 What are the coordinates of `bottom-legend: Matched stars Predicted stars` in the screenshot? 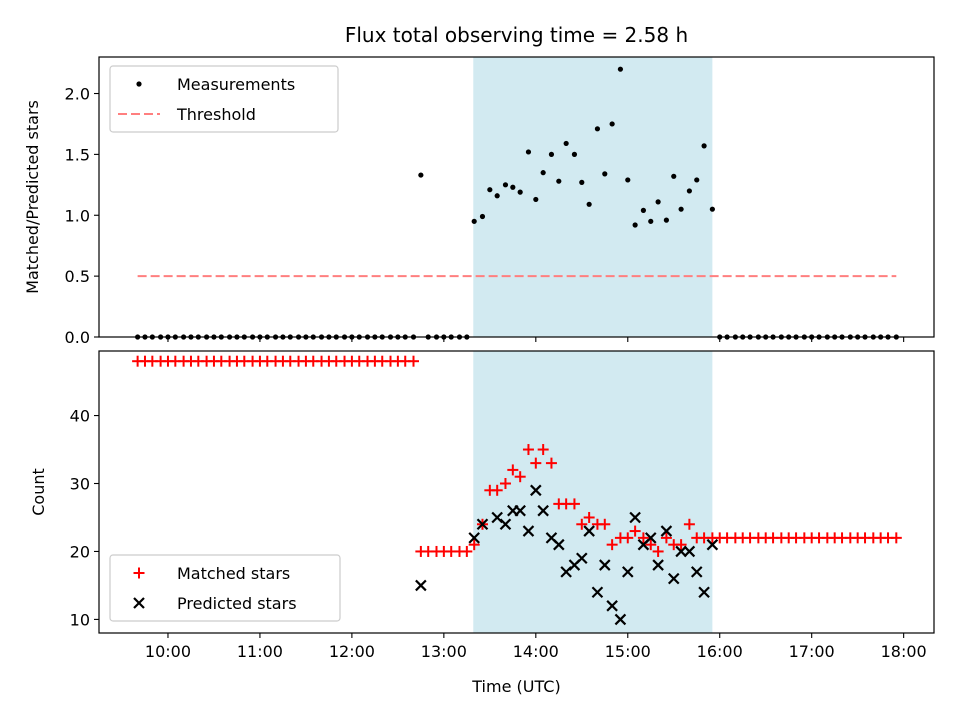 It's located at (225, 588).